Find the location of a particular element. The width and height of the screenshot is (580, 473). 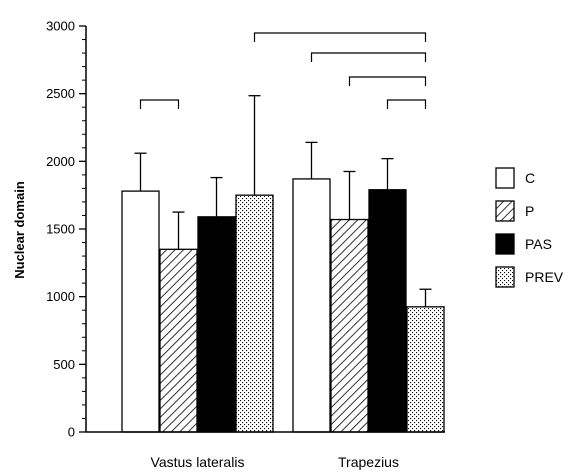

legend-label-c: C is located at coordinates (530, 178).